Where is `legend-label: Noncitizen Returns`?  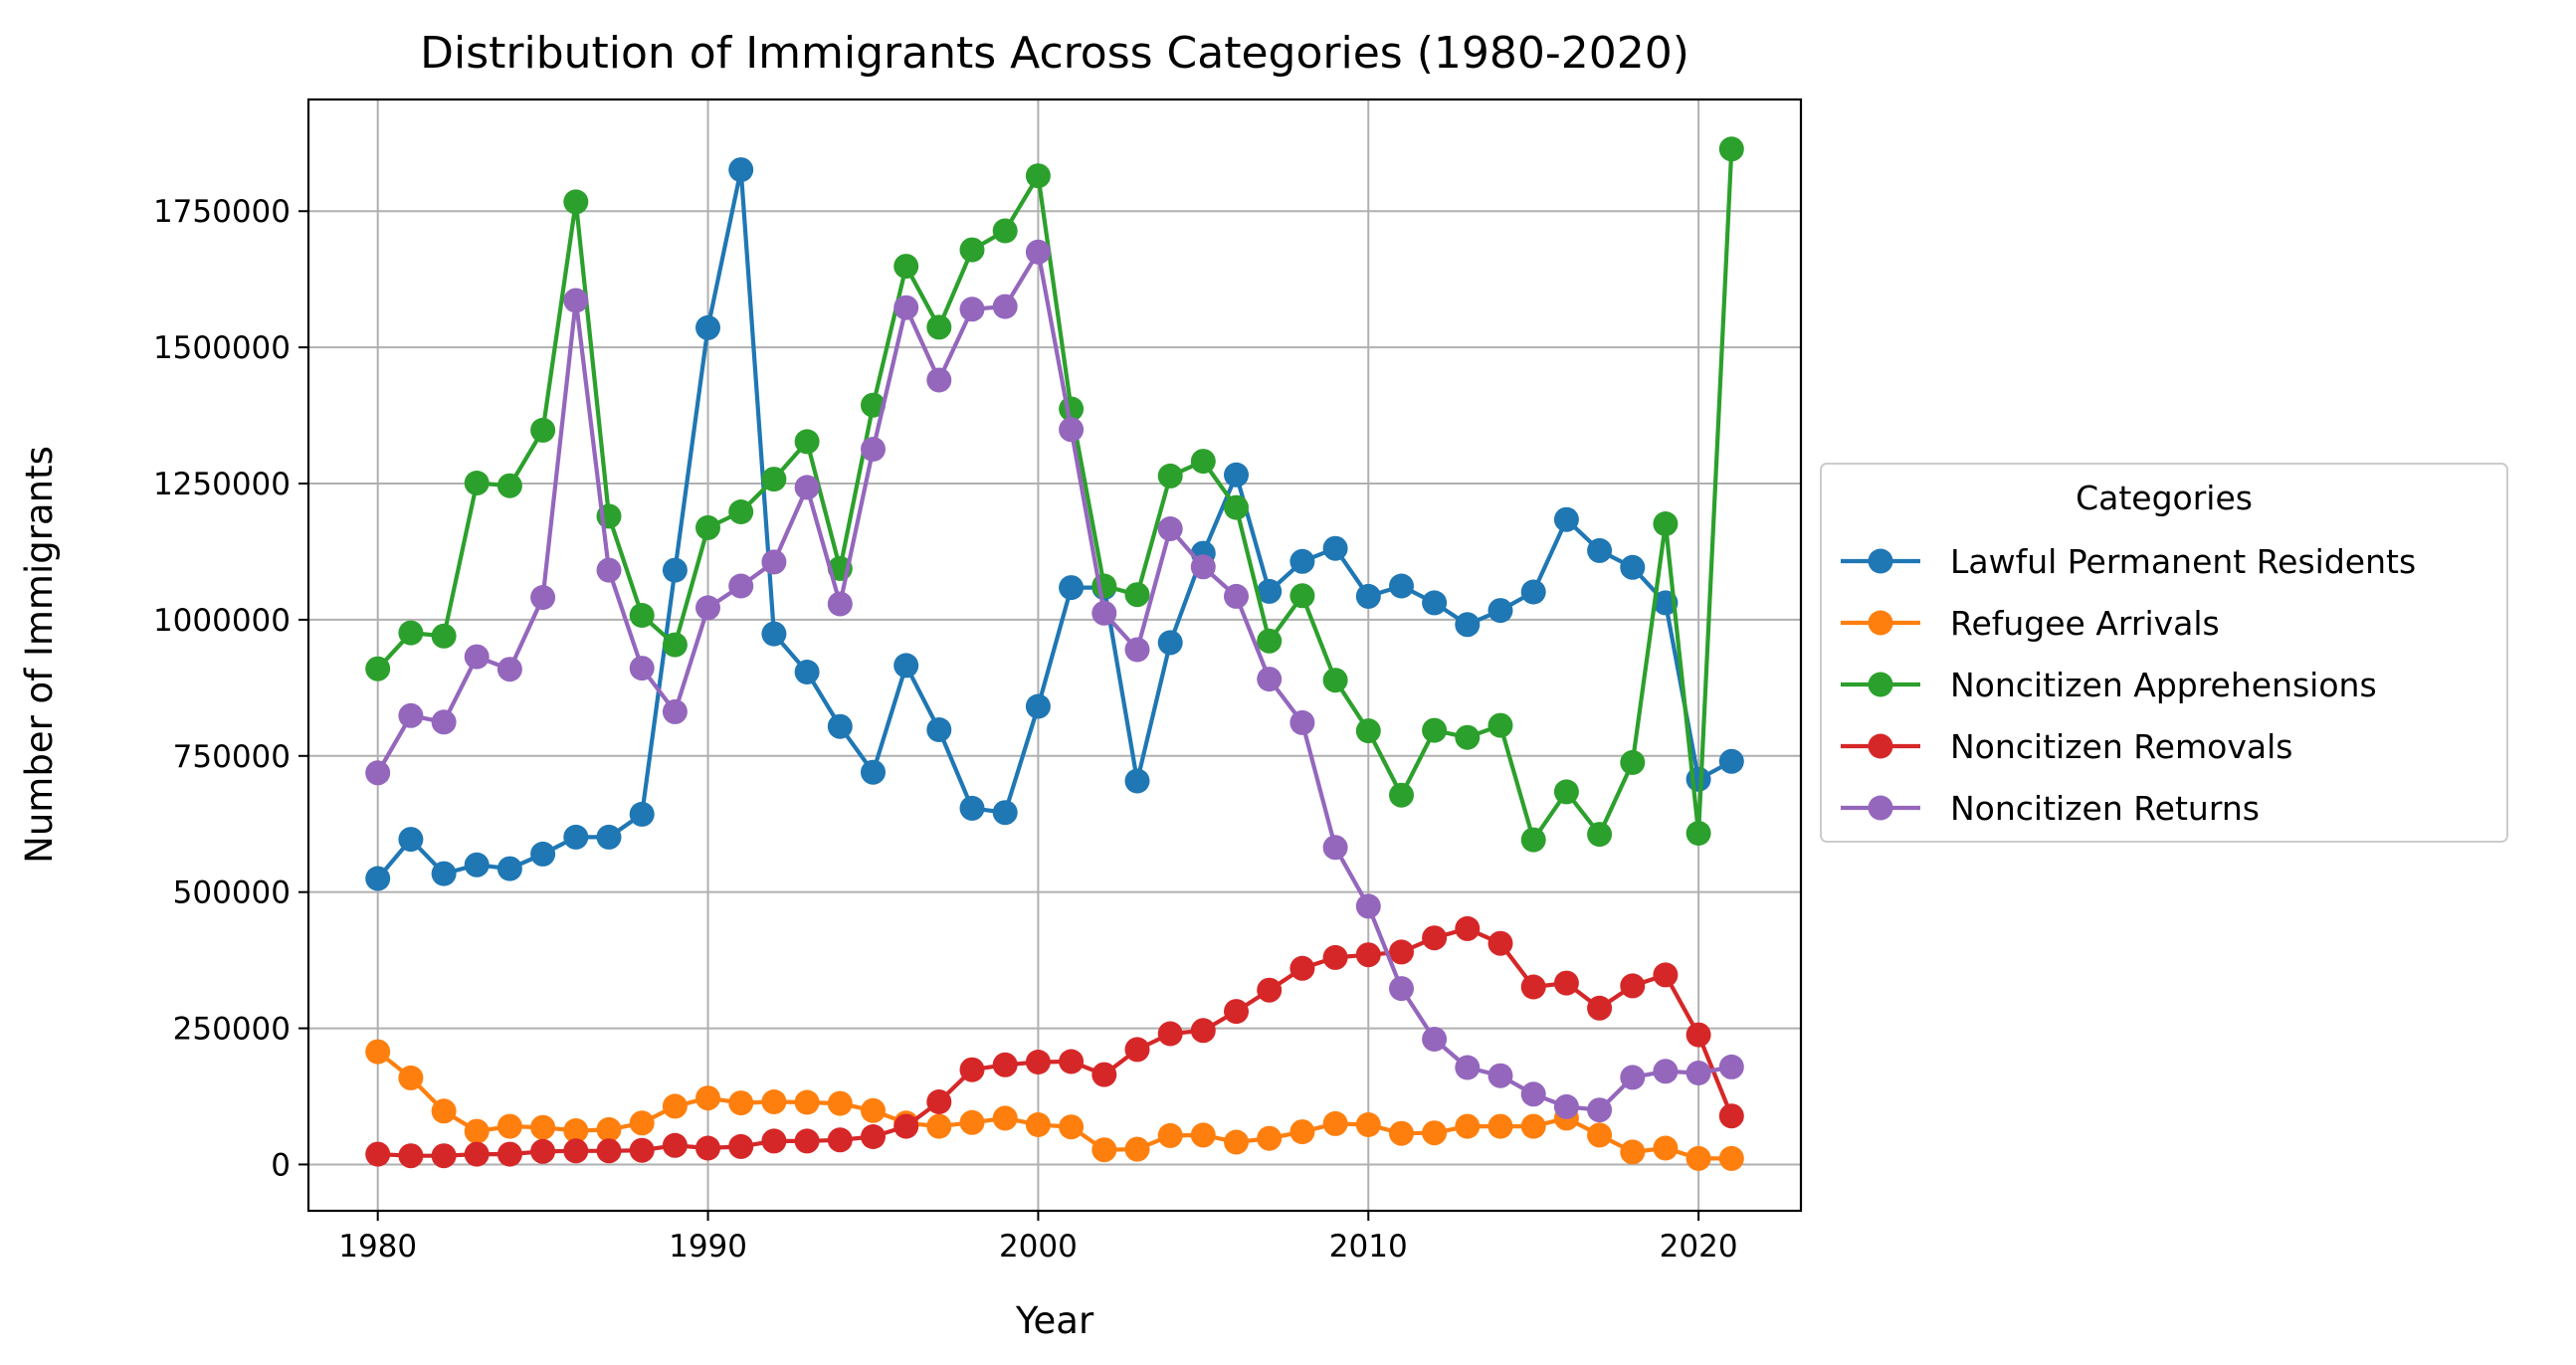 legend-label: Noncitizen Returns is located at coordinates (2105, 809).